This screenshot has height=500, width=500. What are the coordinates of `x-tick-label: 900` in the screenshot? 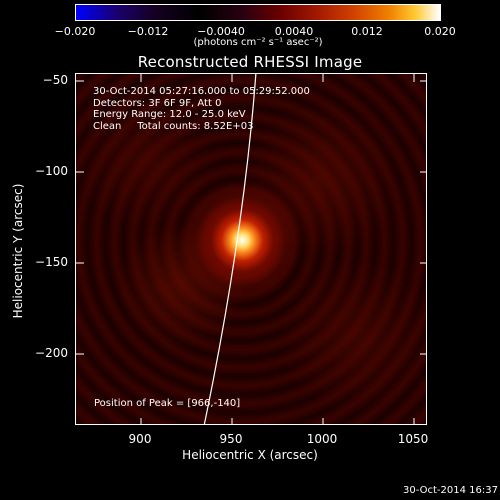 It's located at (140, 439).